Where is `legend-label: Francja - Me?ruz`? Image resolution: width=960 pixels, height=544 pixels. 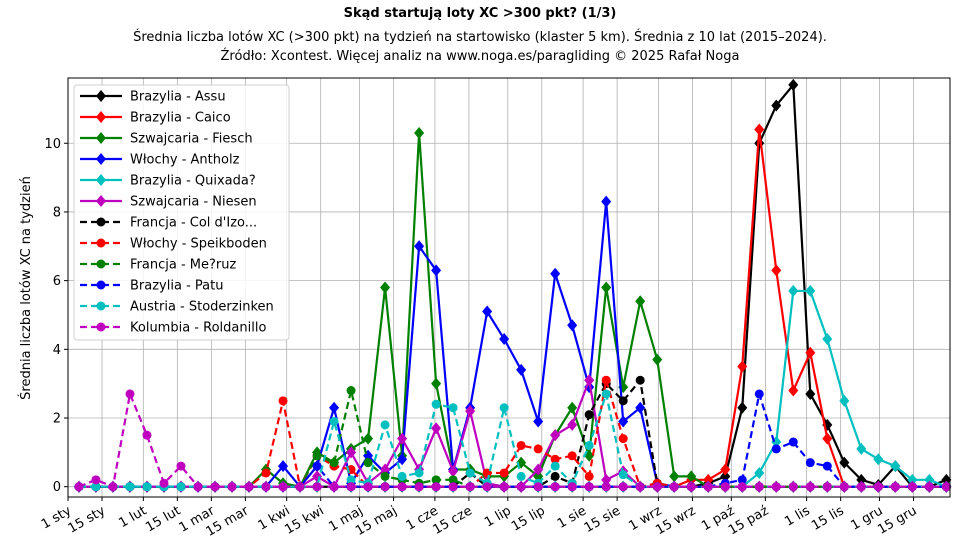 legend-label: Francja - Me?ruz is located at coordinates (183, 265).